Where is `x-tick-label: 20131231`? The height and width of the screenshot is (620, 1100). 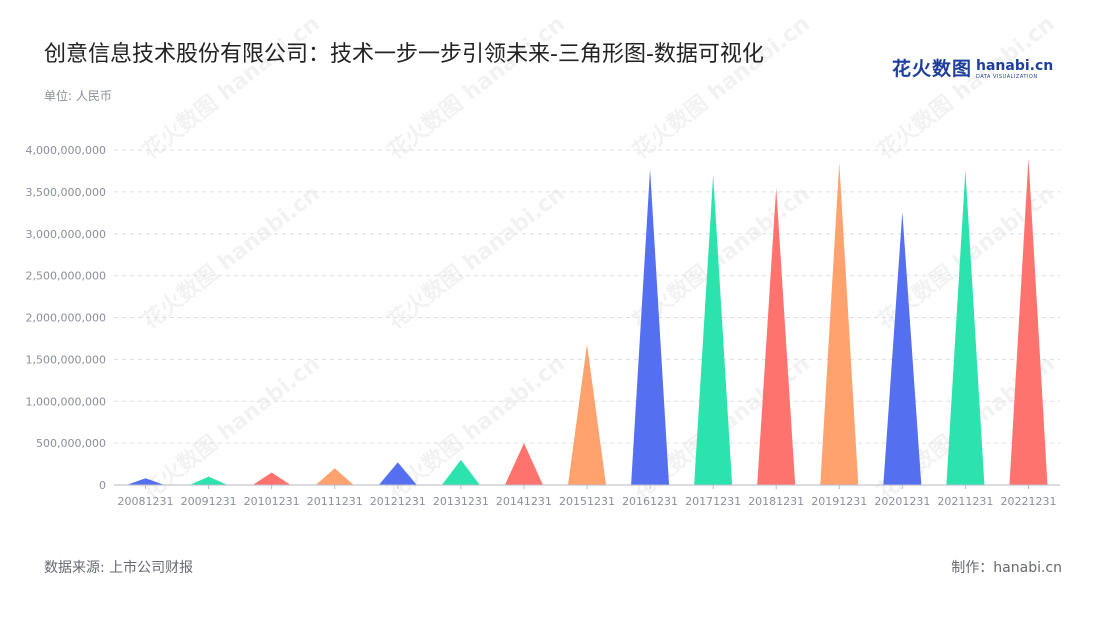 x-tick-label: 20131231 is located at coordinates (461, 501).